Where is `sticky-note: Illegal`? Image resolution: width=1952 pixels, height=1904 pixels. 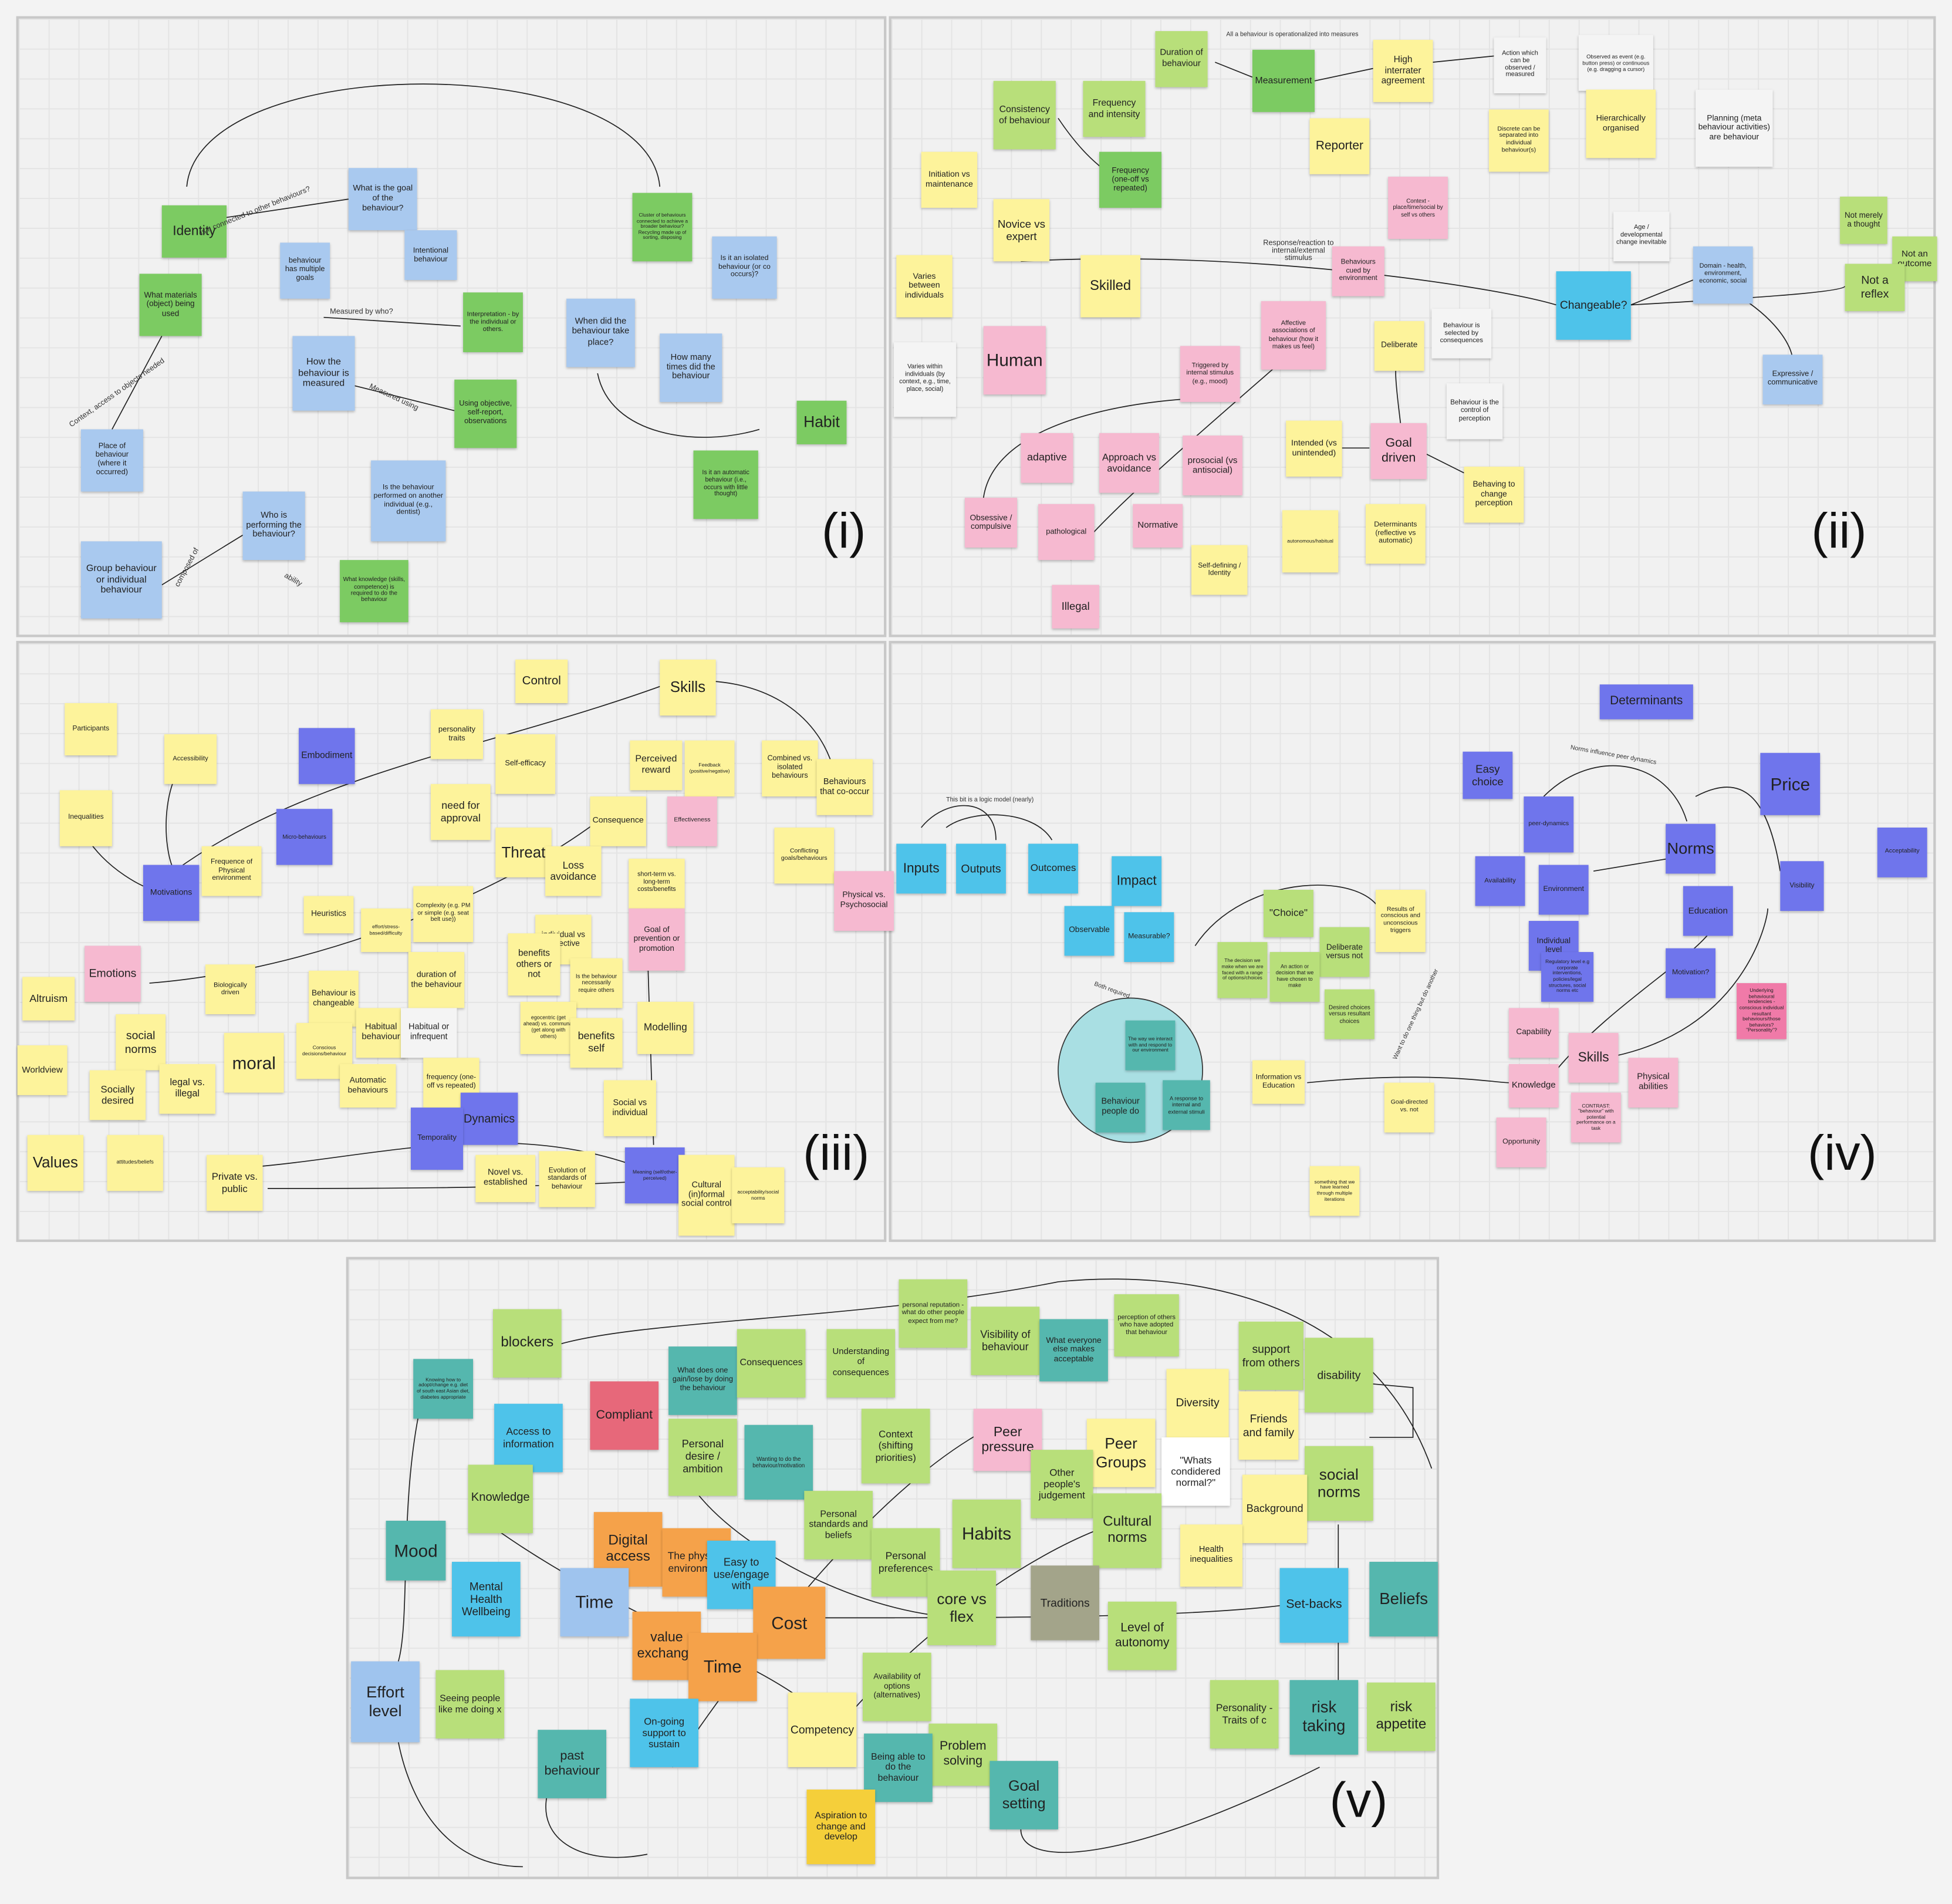 sticky-note: Illegal is located at coordinates (1076, 607).